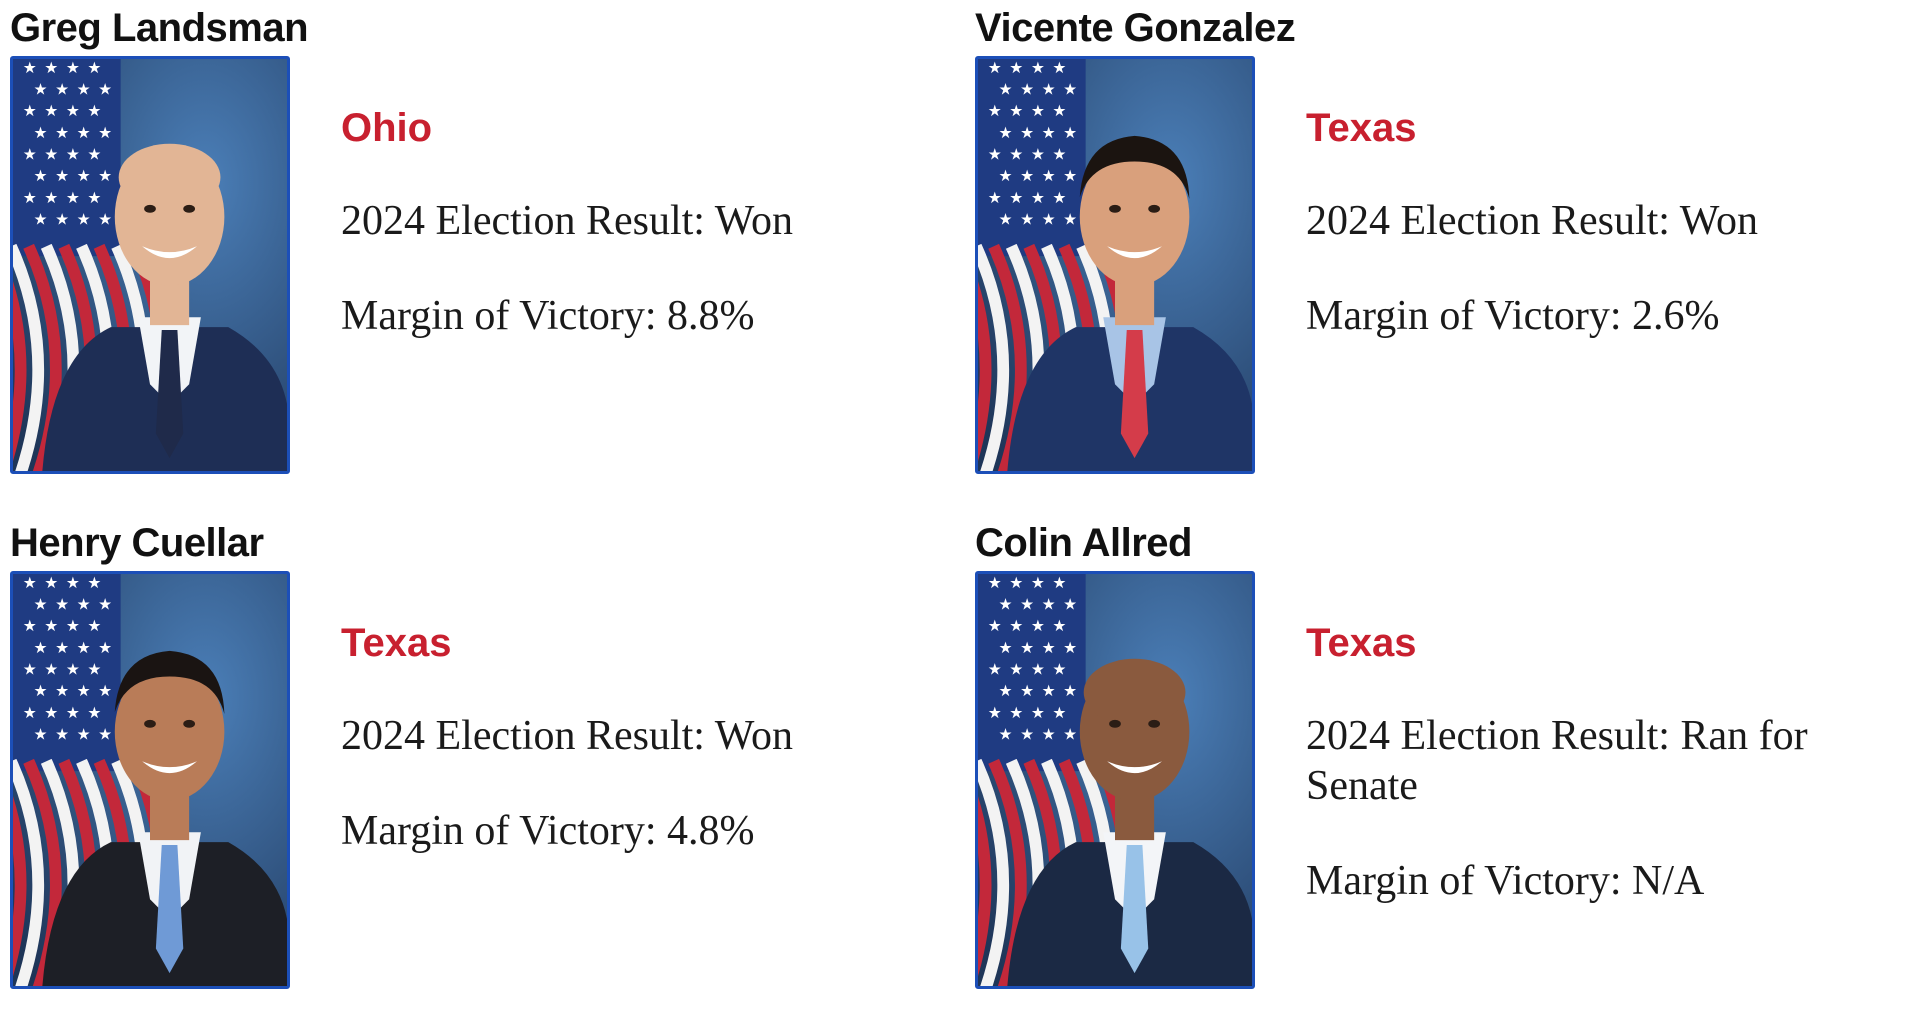  I want to click on margin-of-victory: Margin of Victory: 8.8%, so click(548, 316).